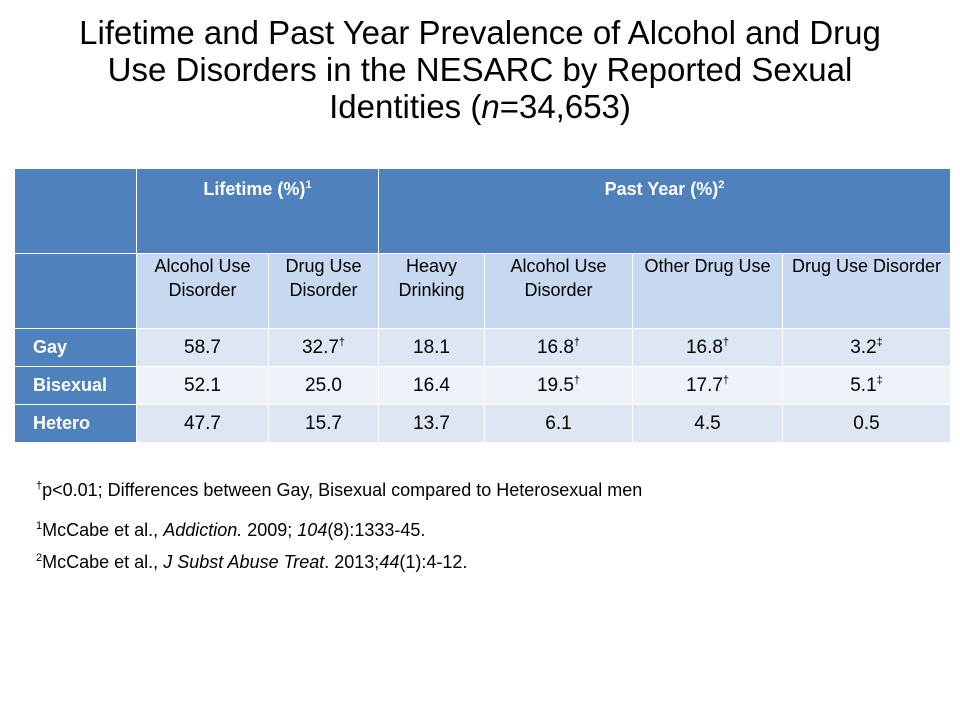  I want to click on table-row: Gay 58.7 32.7† 18.1 16.8† 16.8† 3.2‡, so click(482, 347).